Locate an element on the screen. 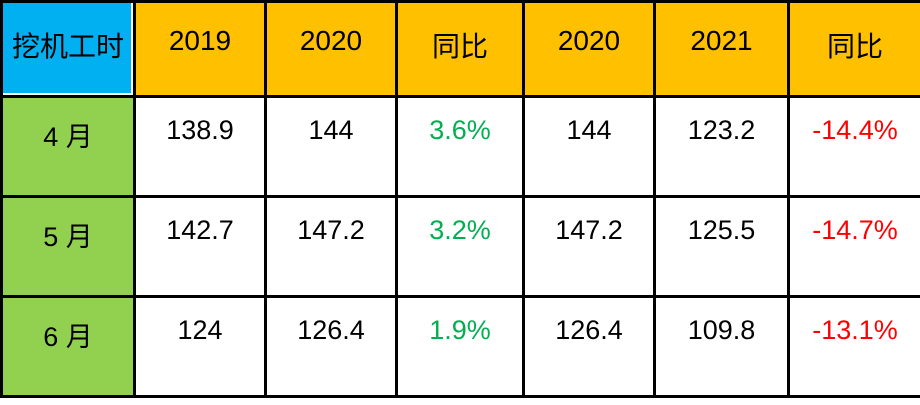  yoy-negative-cell: -14.7% is located at coordinates (853, 246).